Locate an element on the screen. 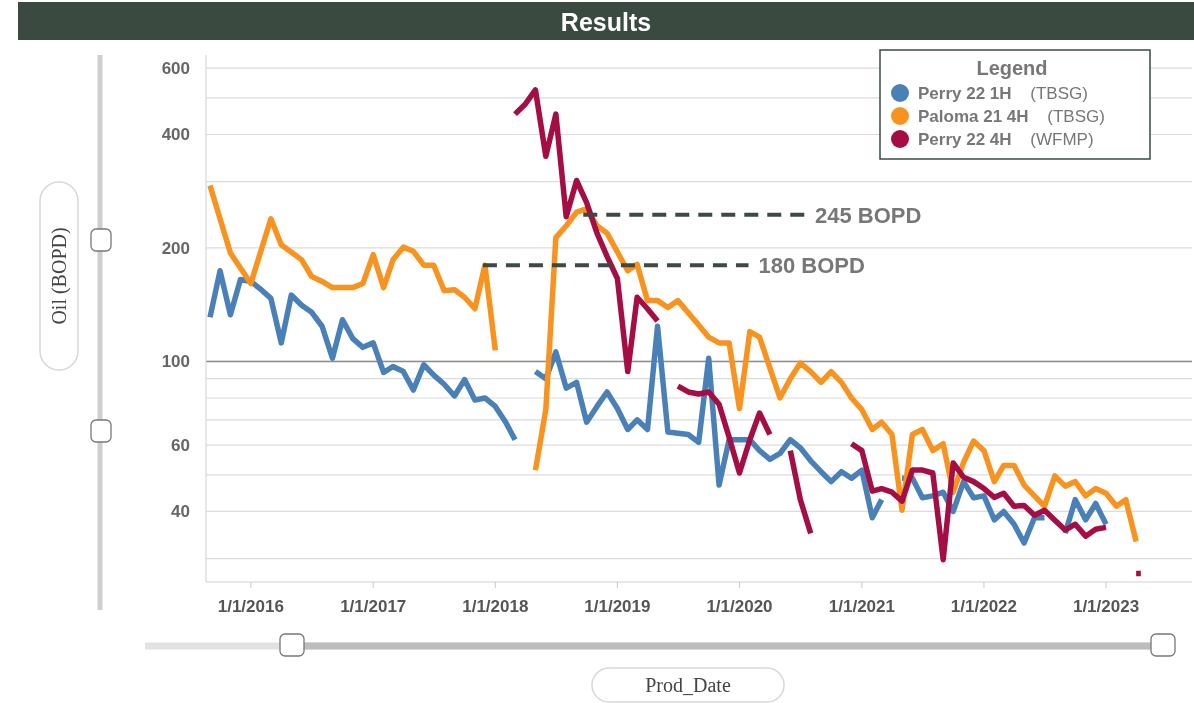  legend-label: Perry 22 1H (TBSG) is located at coordinates (1003, 93).